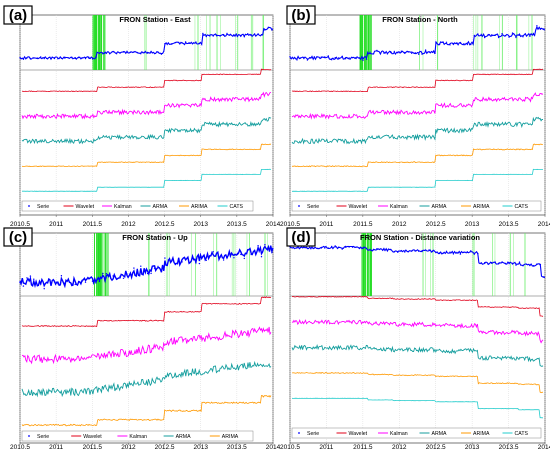 This screenshot has height=457, width=550. I want to click on series-line-kalman, so click(417, 106).